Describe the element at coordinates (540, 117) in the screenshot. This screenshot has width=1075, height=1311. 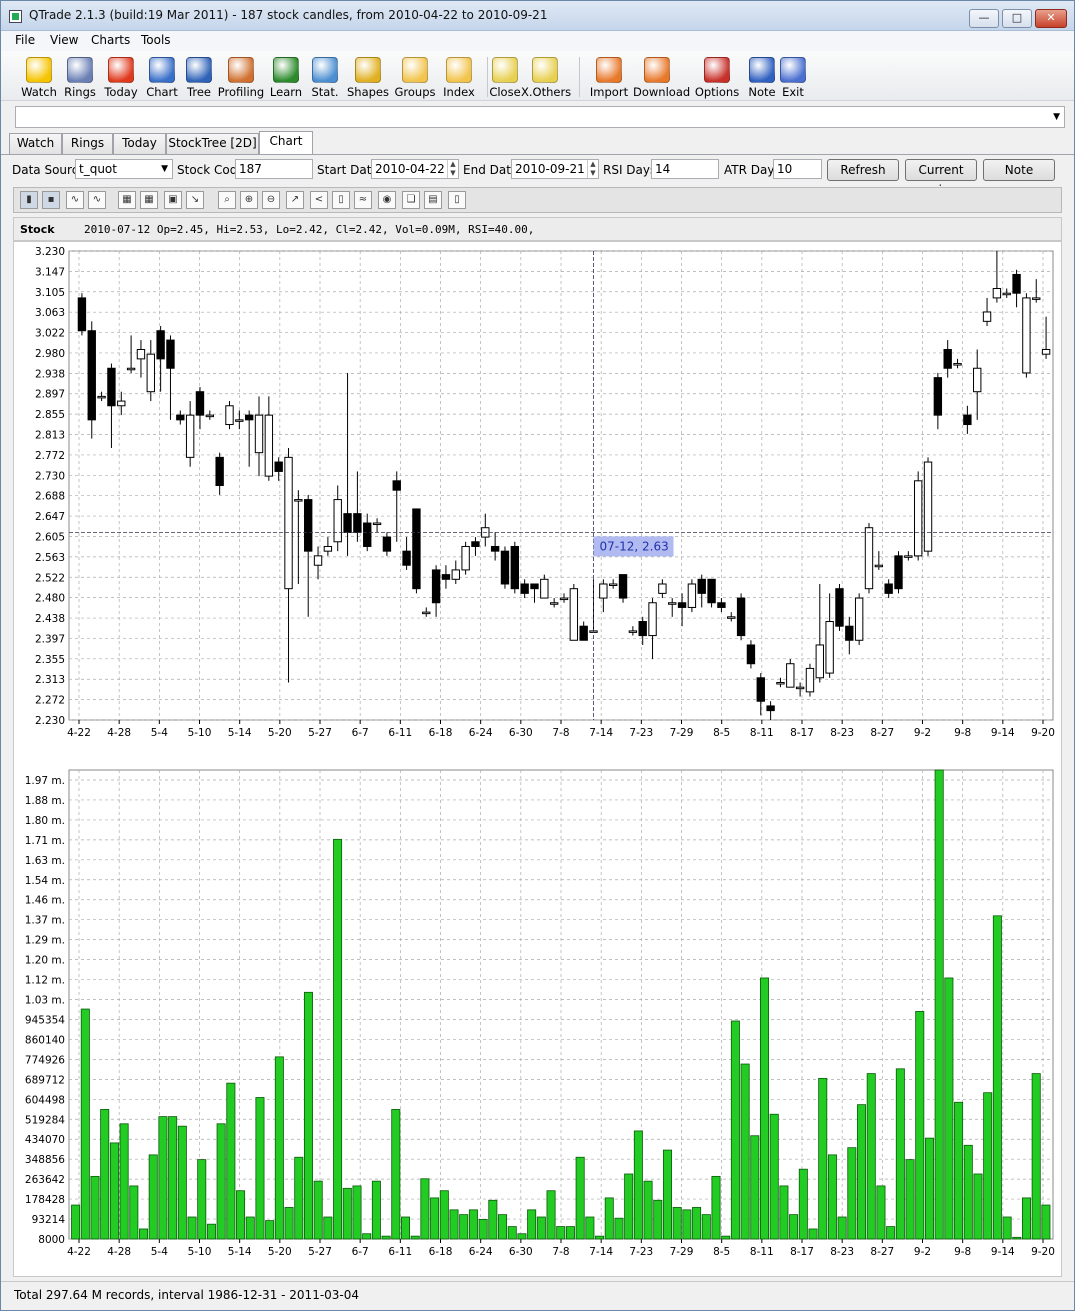
I see `command-combo: ▼` at that location.